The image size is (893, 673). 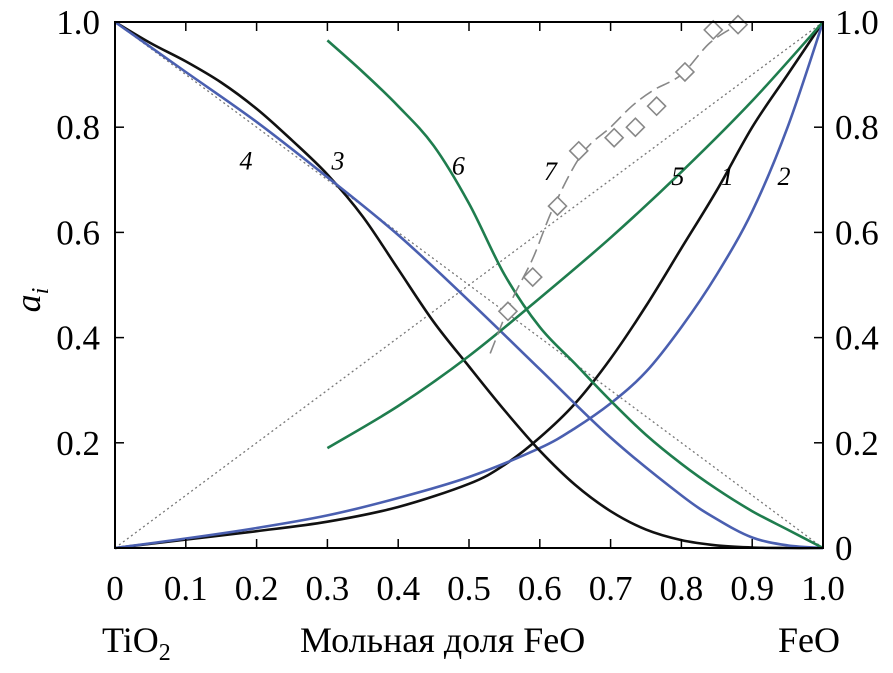 I want to click on x-axis-label: Мольная доля FeO, so click(x=442, y=640).